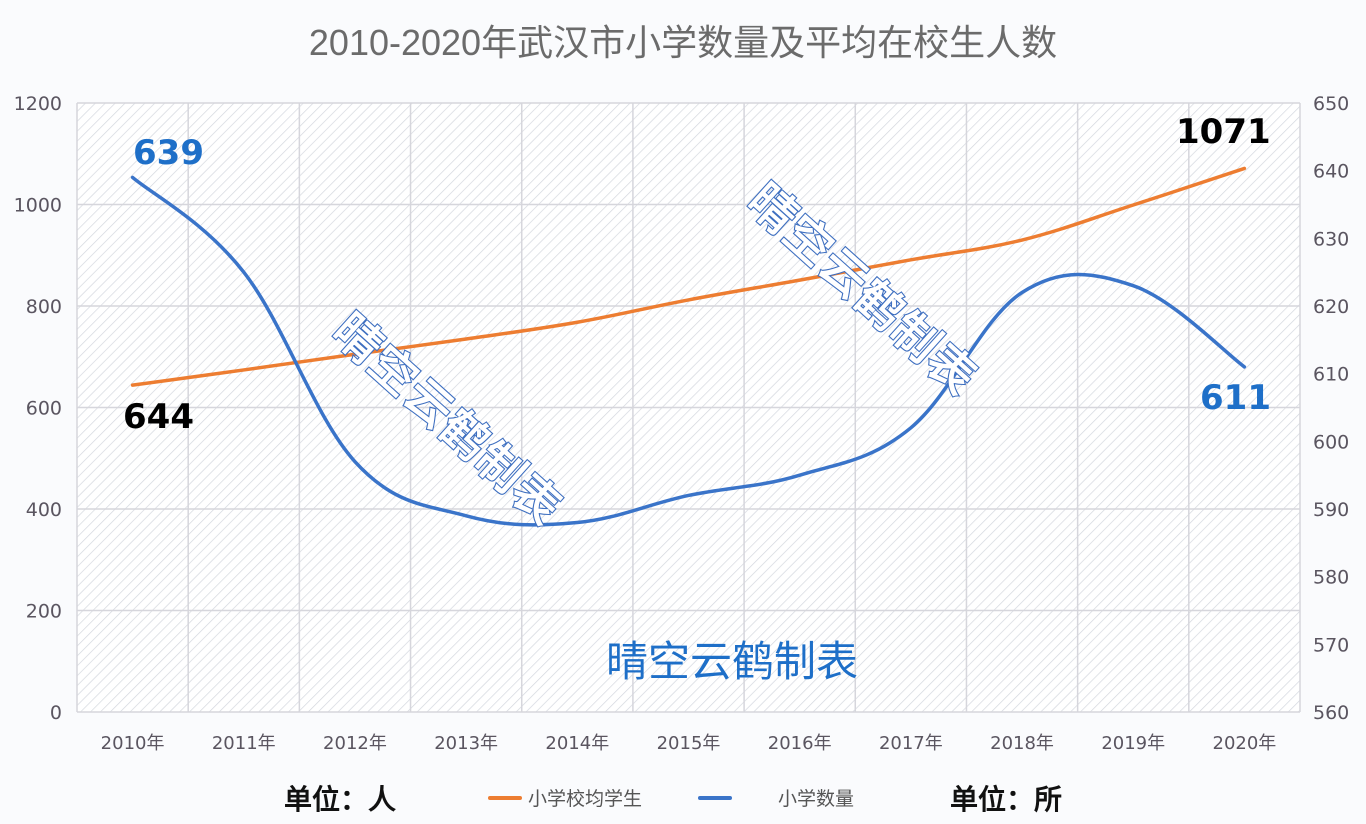 The height and width of the screenshot is (824, 1366). I want to click on x-axis-tick: 2020年, so click(1245, 743).